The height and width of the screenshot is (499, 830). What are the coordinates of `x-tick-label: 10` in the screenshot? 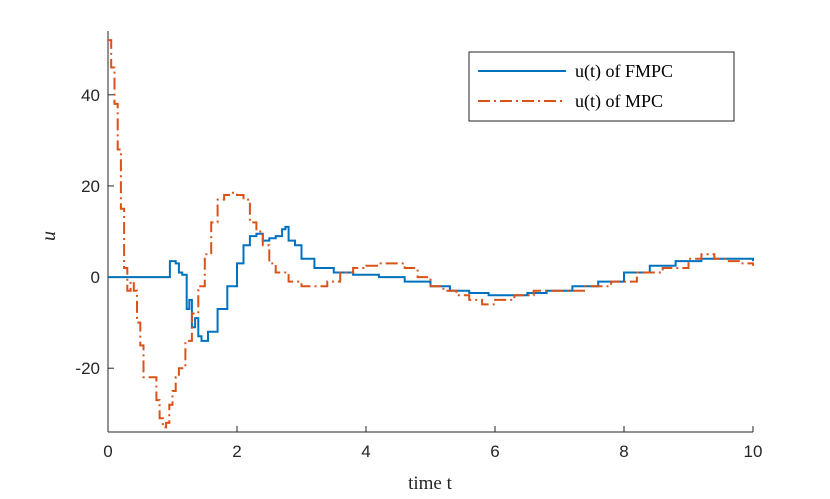 It's located at (753, 451).